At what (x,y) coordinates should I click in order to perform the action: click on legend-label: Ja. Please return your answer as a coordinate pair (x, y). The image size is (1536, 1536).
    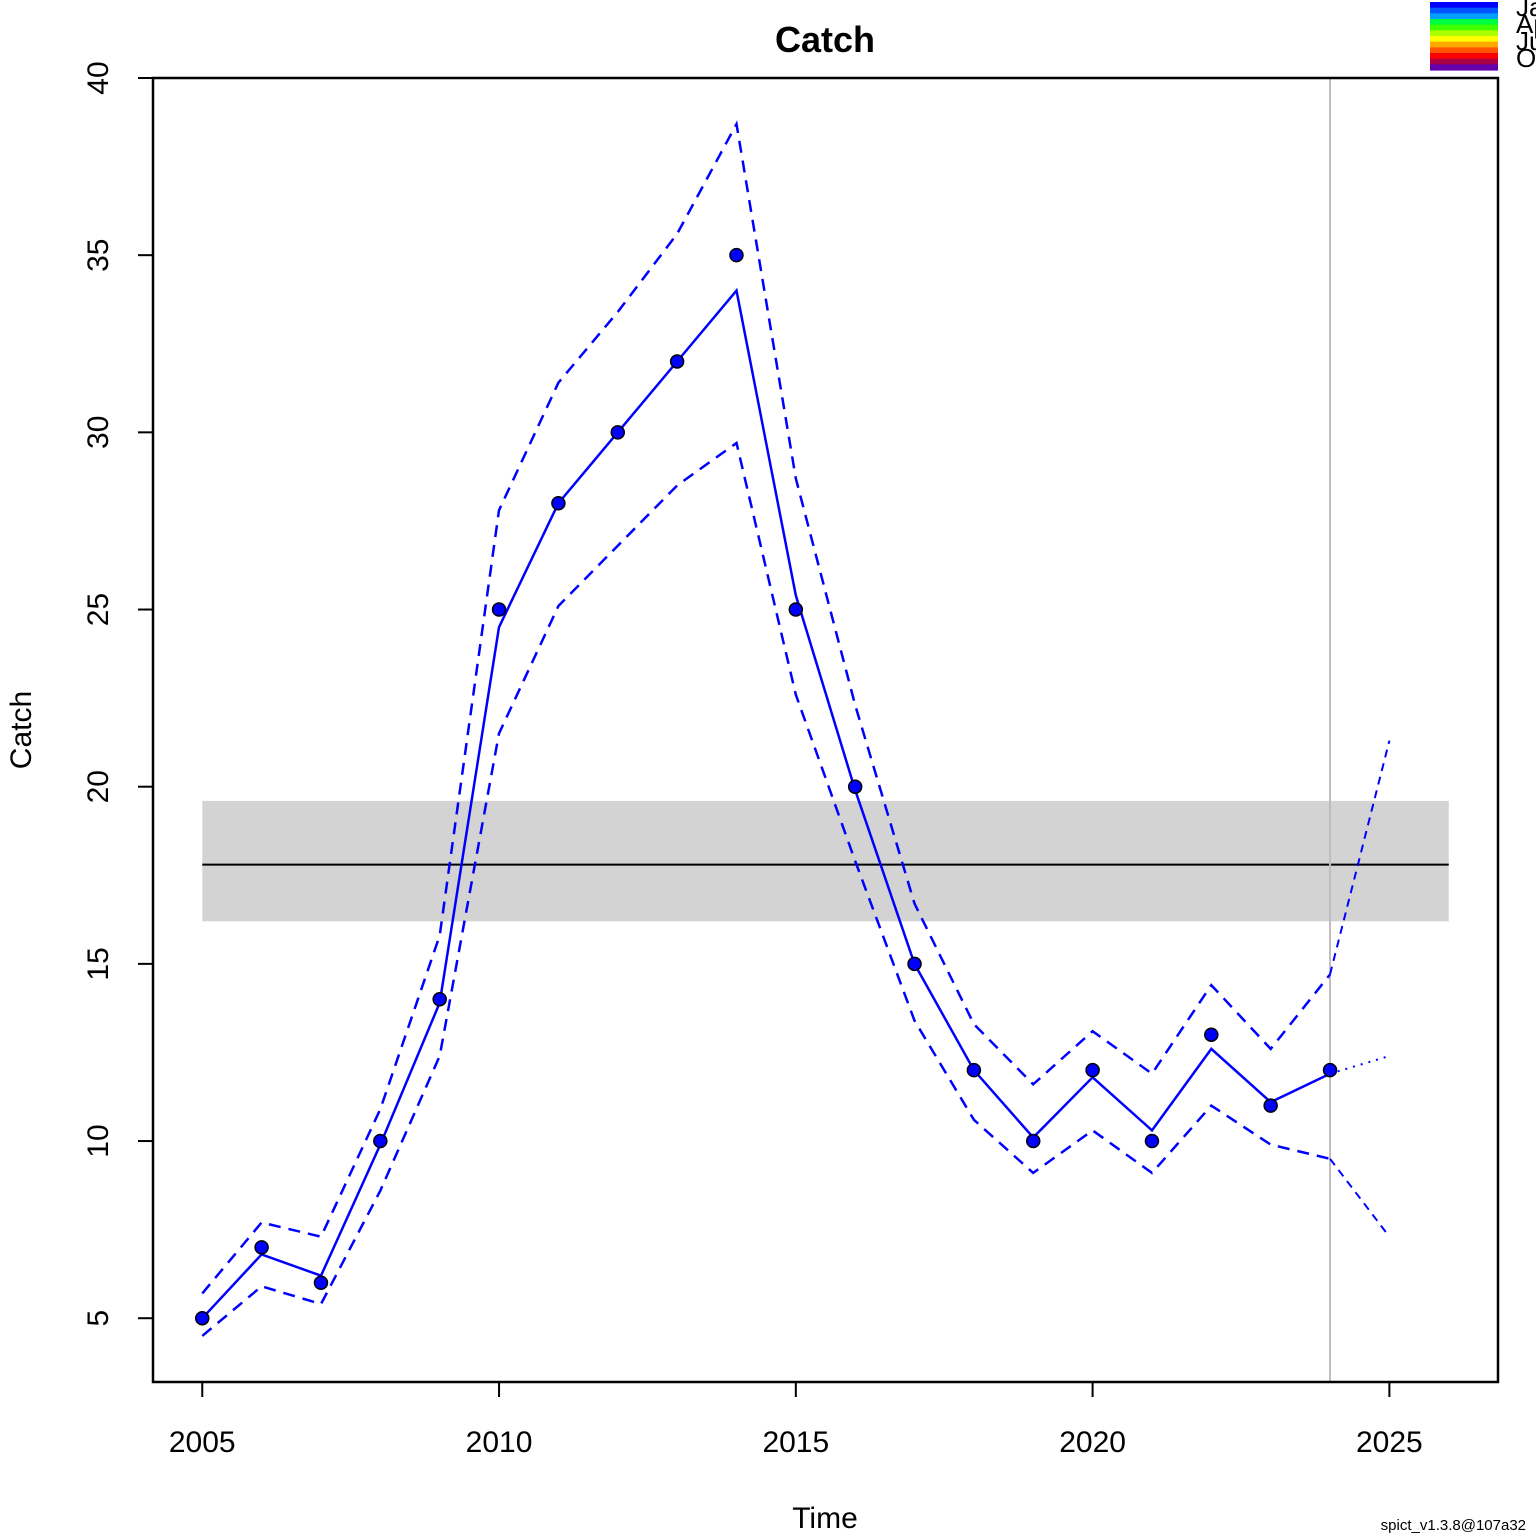
    Looking at the image, I should click on (1526, 11).